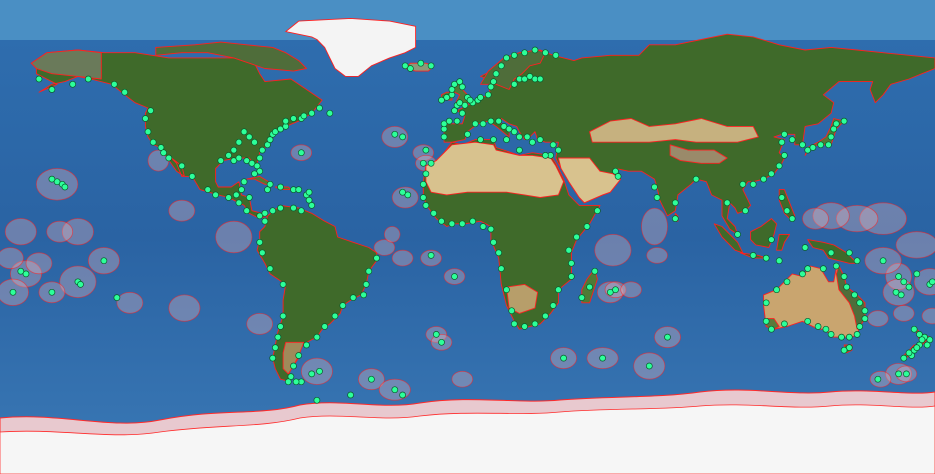 The image size is (935, 474). Describe the element at coordinates (66, 64) in the screenshot. I see `landmass-alaska-north` at that location.